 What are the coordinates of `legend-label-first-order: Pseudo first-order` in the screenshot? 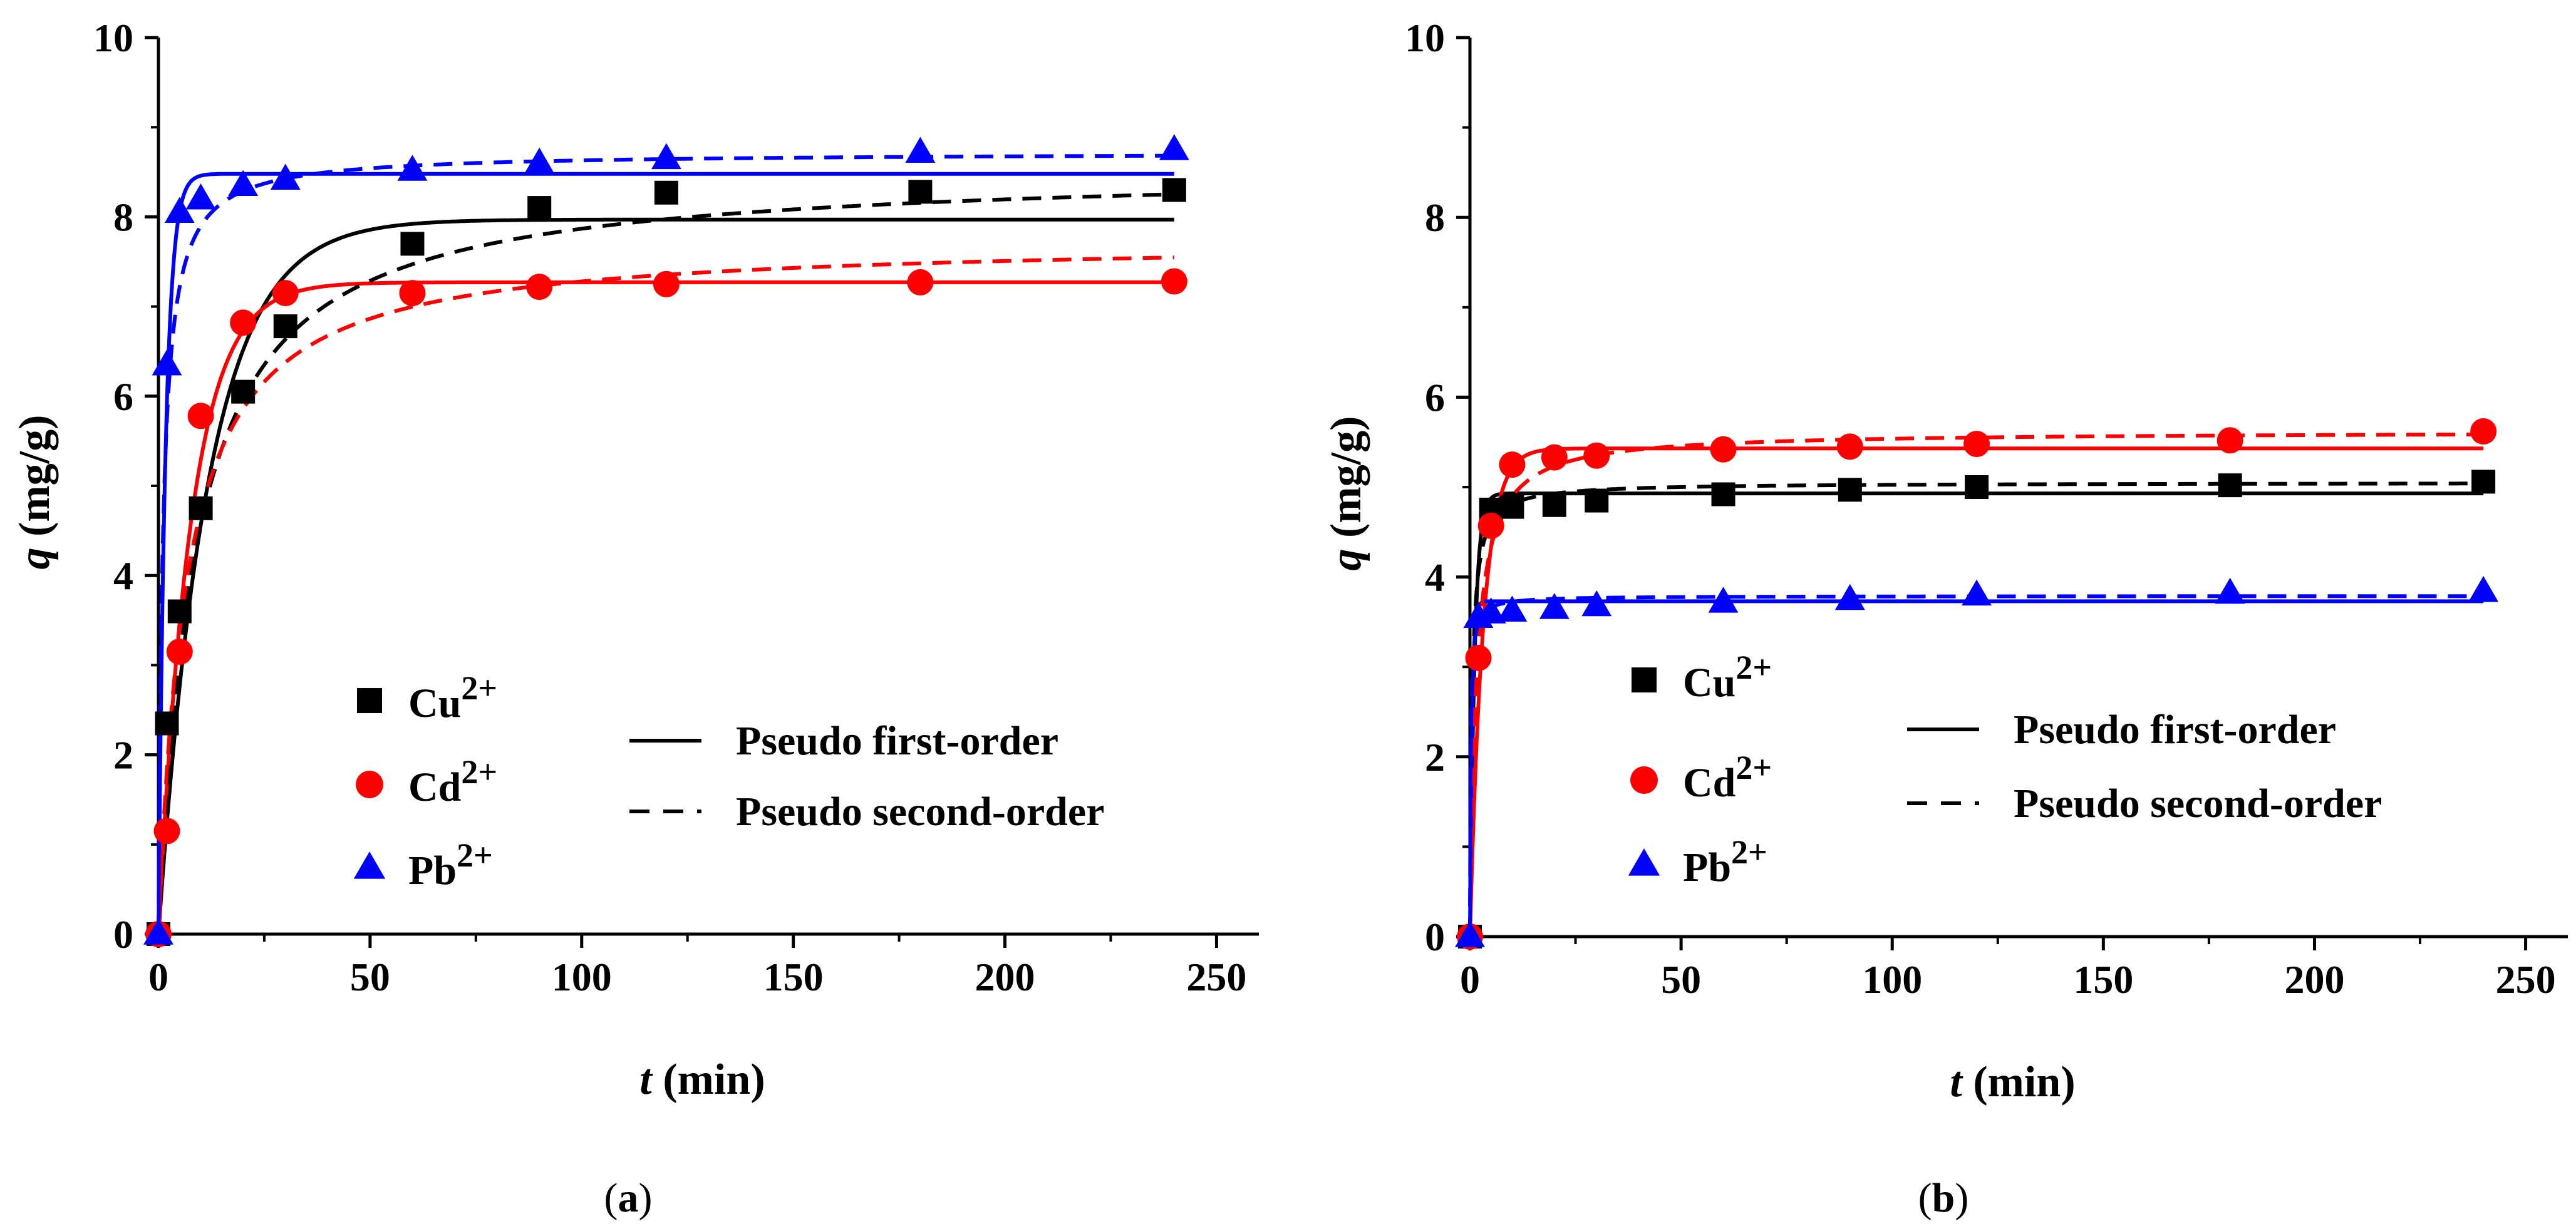 It's located at (897, 741).